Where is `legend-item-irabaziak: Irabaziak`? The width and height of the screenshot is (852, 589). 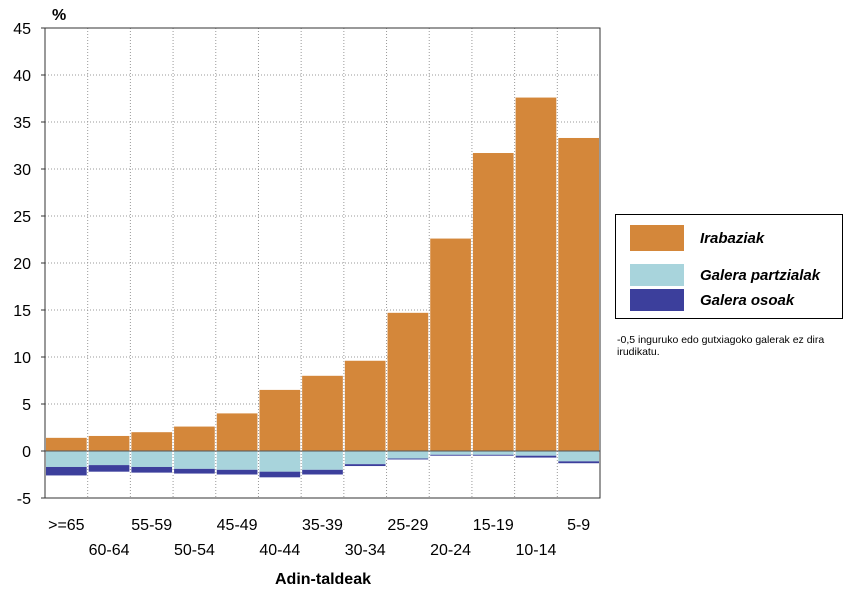 legend-item-irabaziak: Irabaziak is located at coordinates (697, 238).